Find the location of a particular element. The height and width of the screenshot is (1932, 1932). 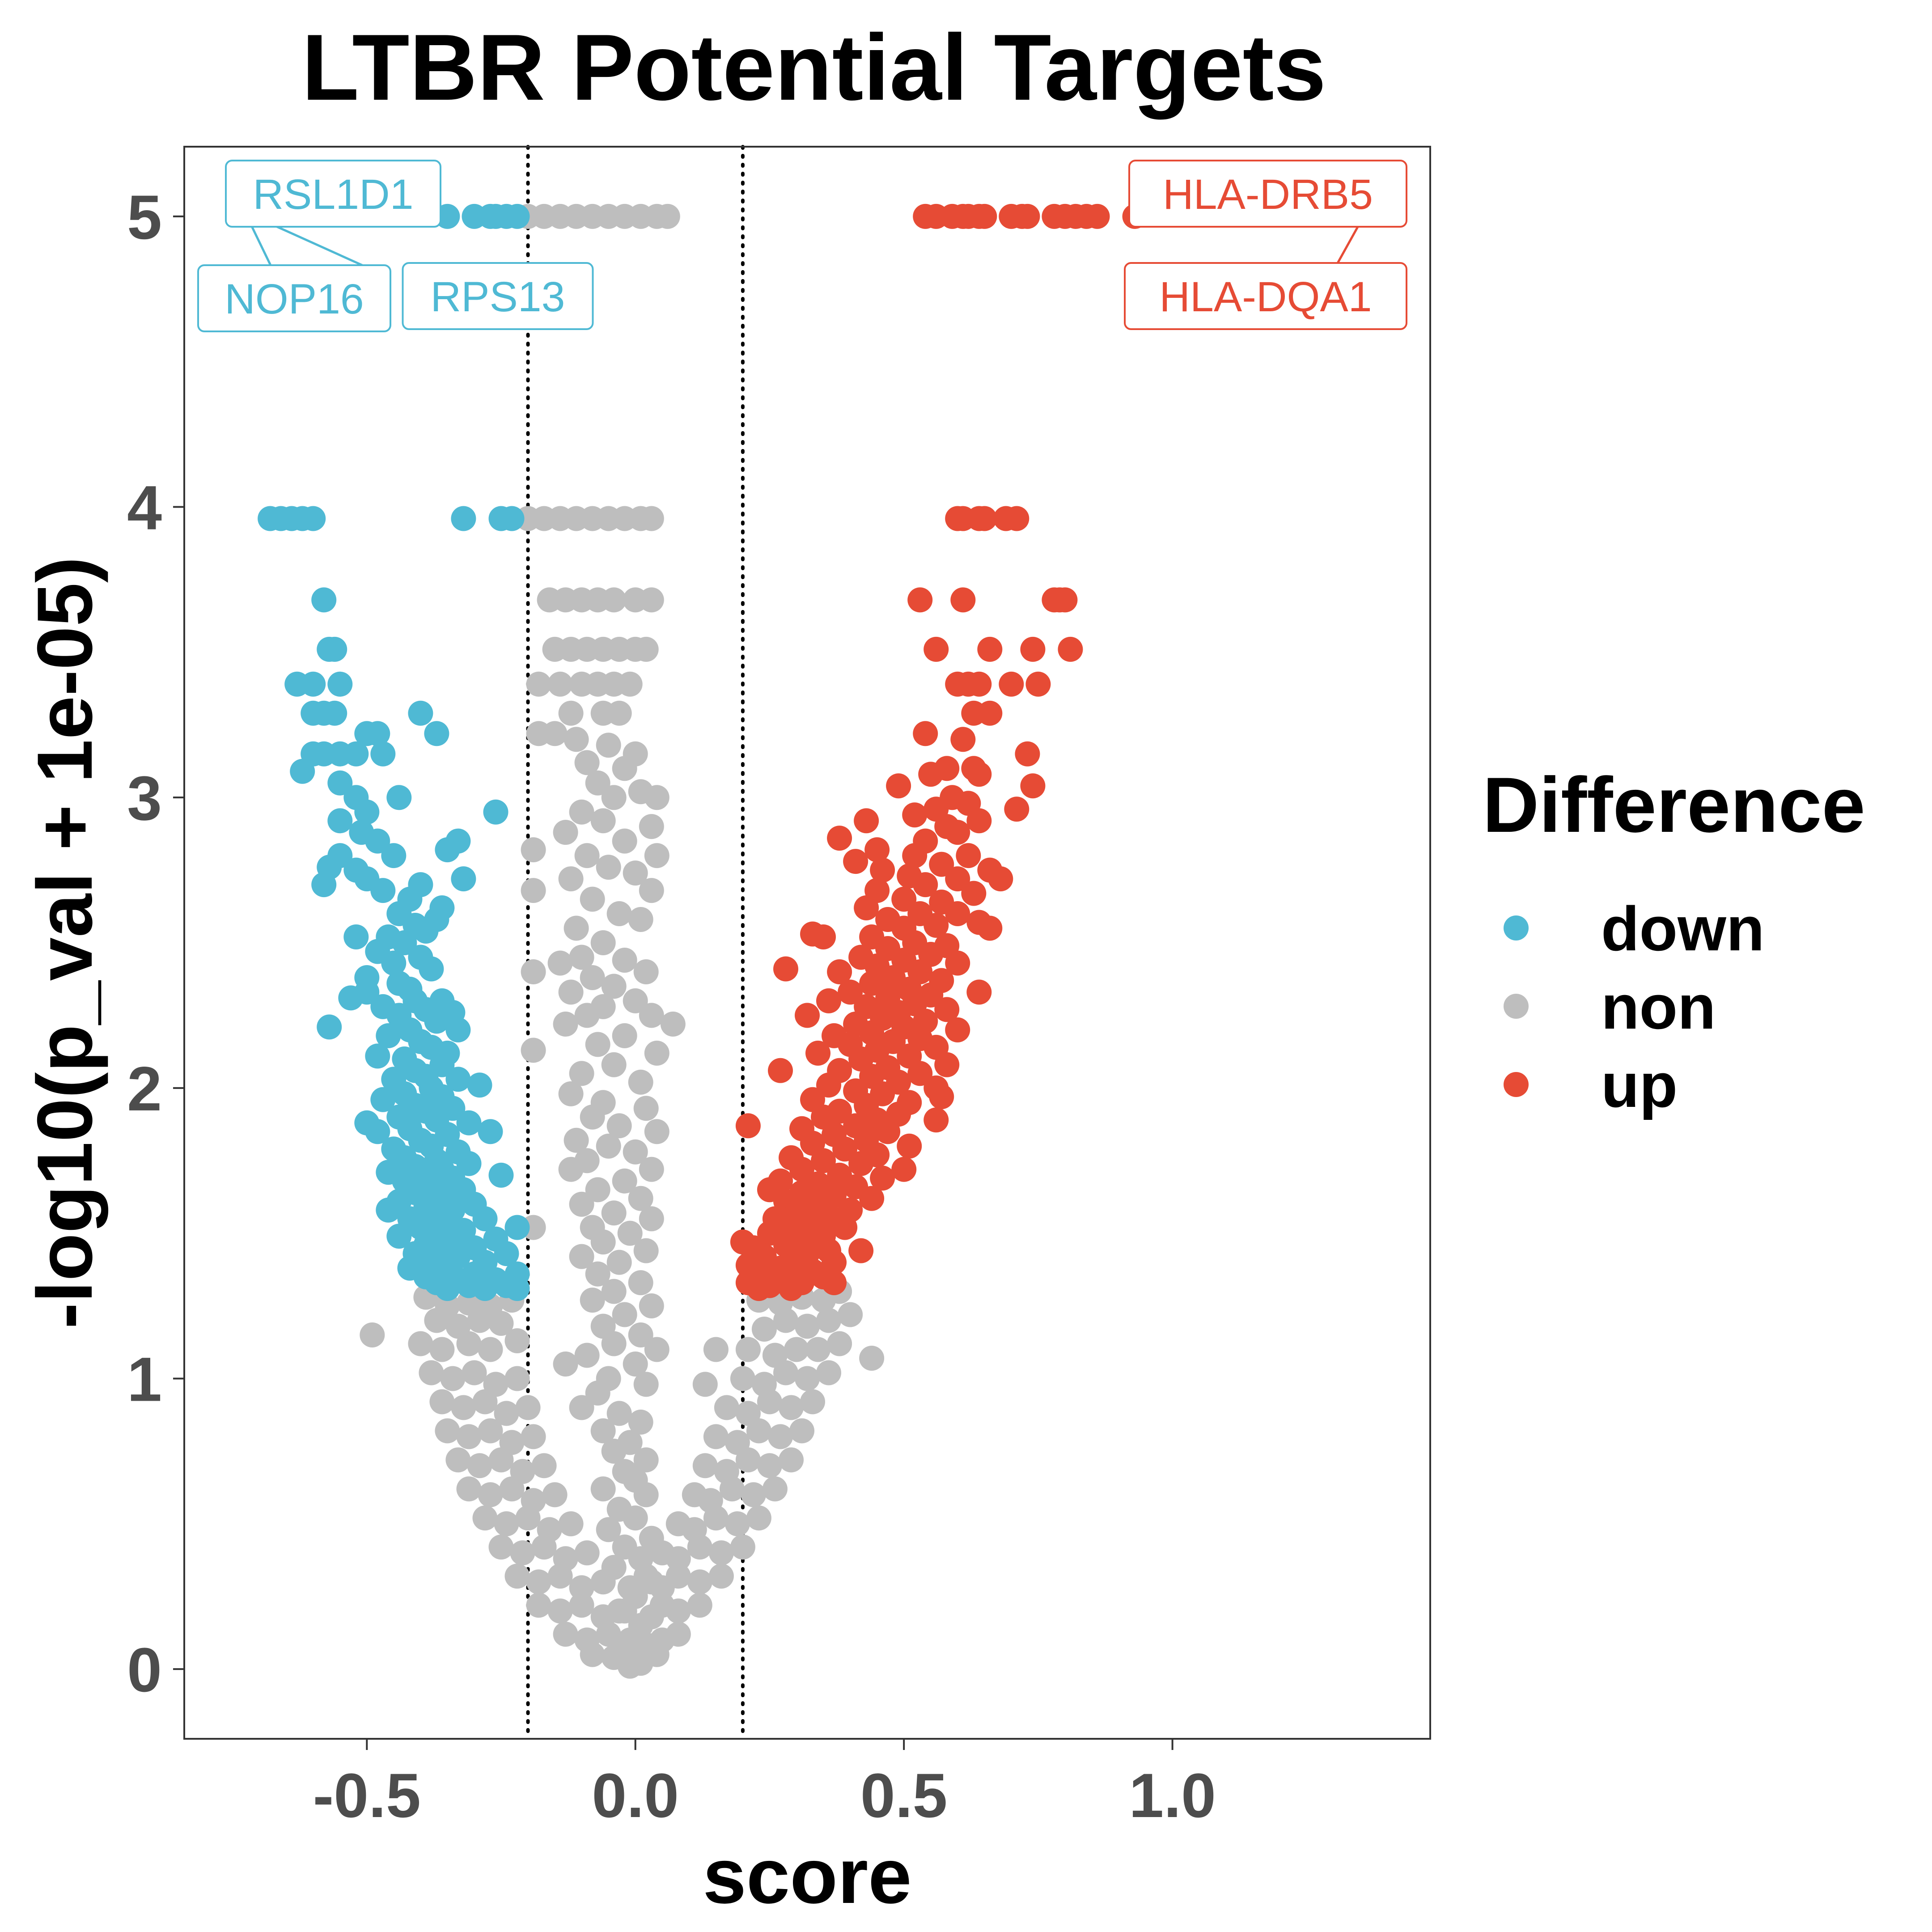

y-tick-label: 5 is located at coordinates (144, 217).